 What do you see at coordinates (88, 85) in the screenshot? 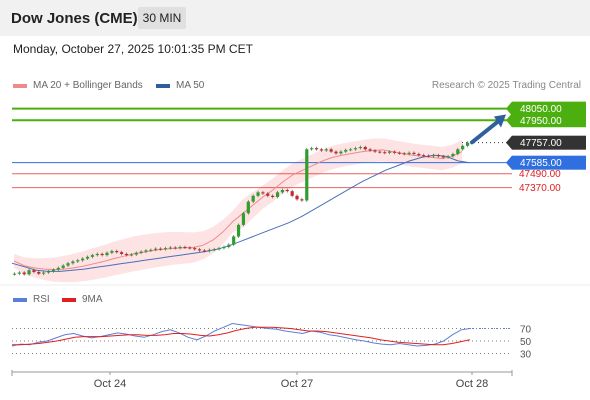
I see `ma20-legend-label: MA 20 + Bollinger Bands` at bounding box center [88, 85].